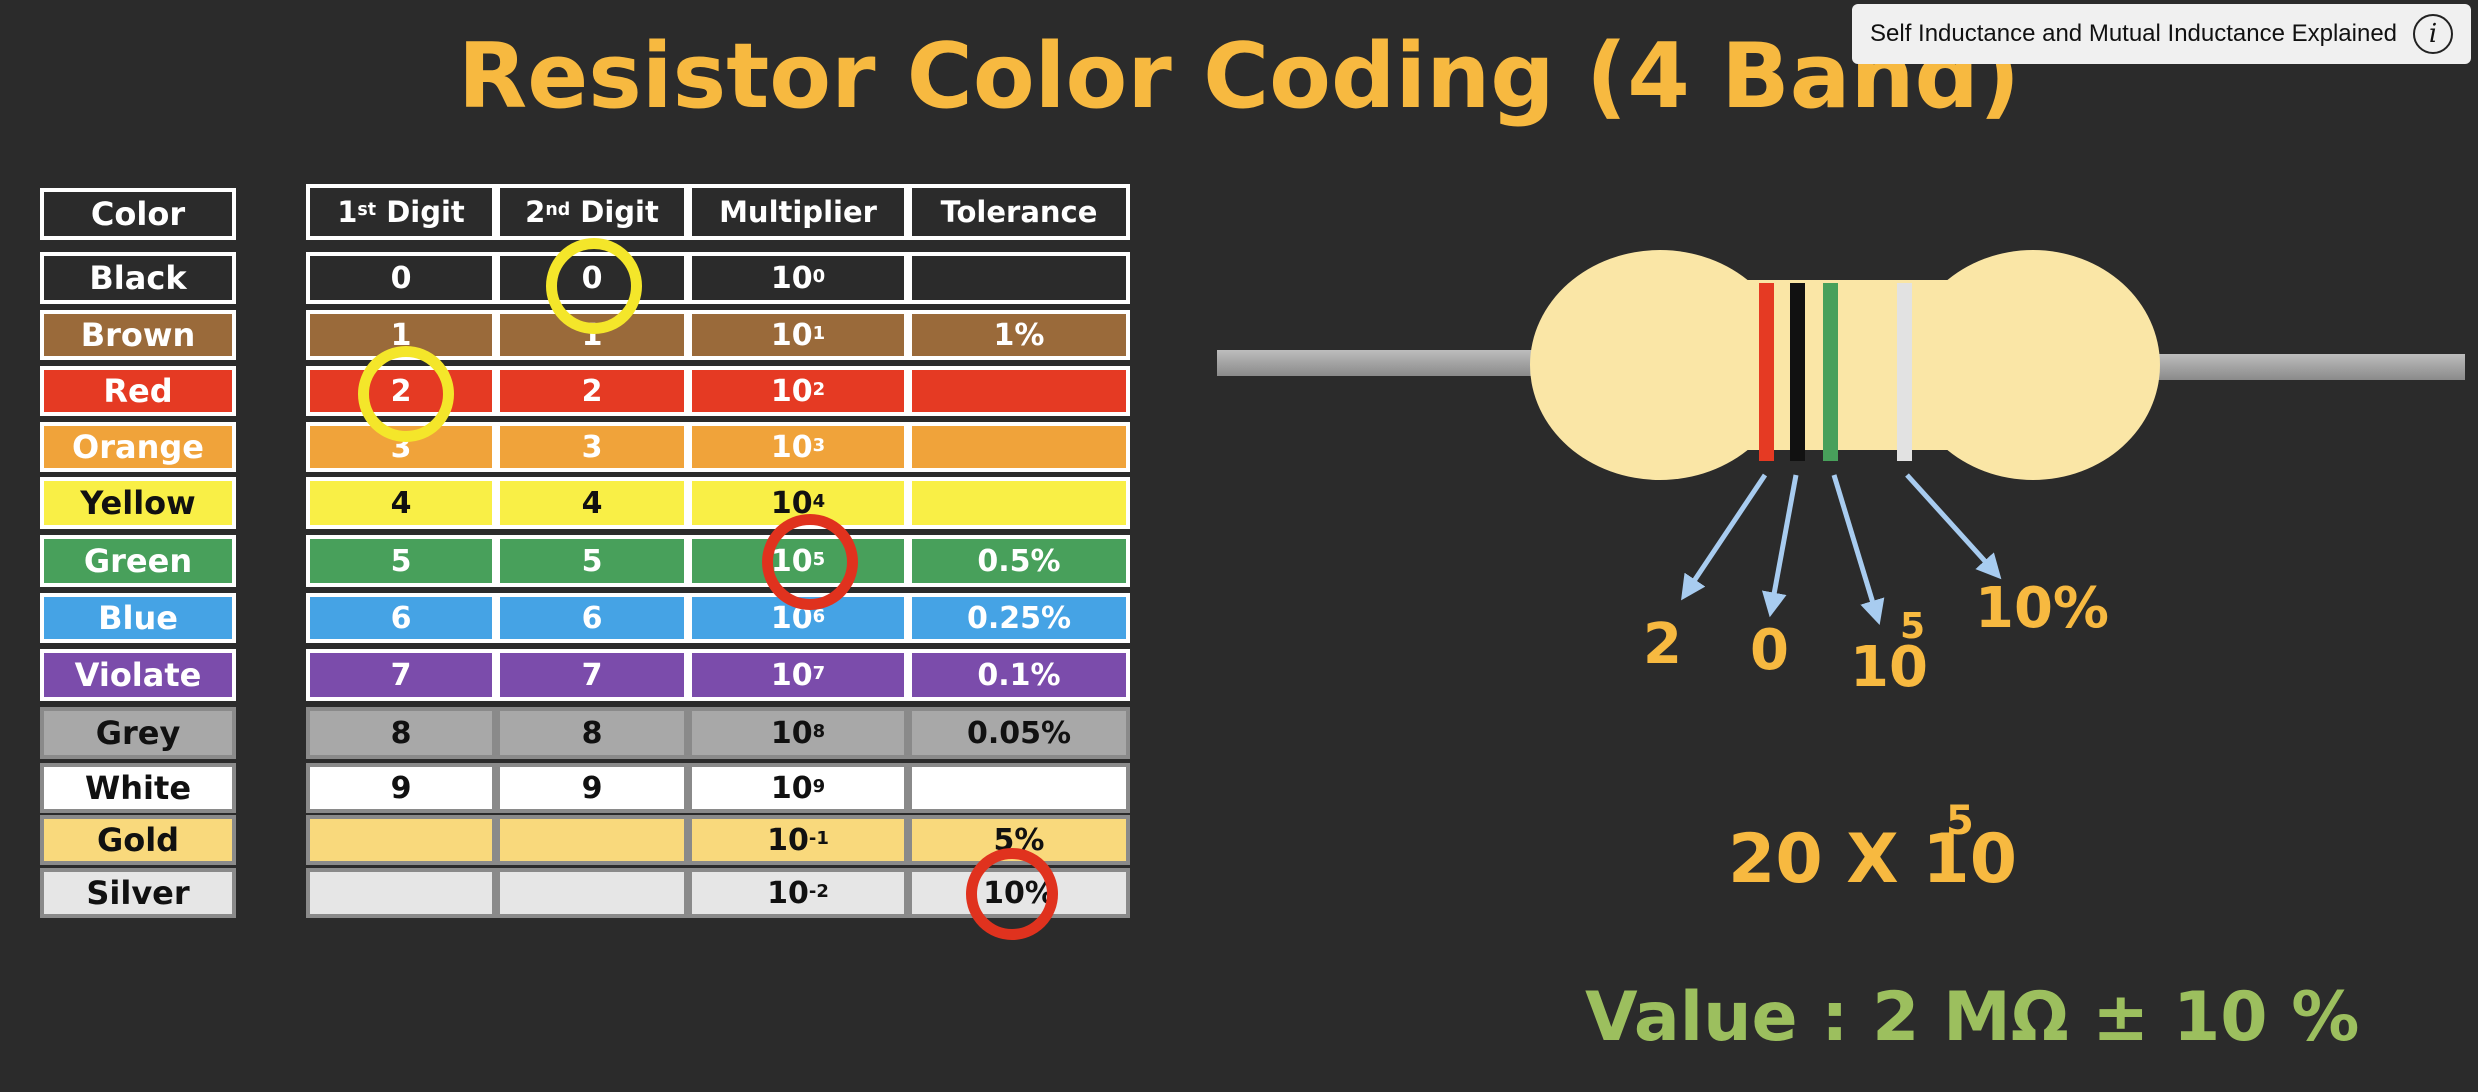 Image resolution: width=2478 pixels, height=1092 pixels. Describe the element at coordinates (819, 501) in the screenshot. I see `multiplier-exp: 4` at that location.